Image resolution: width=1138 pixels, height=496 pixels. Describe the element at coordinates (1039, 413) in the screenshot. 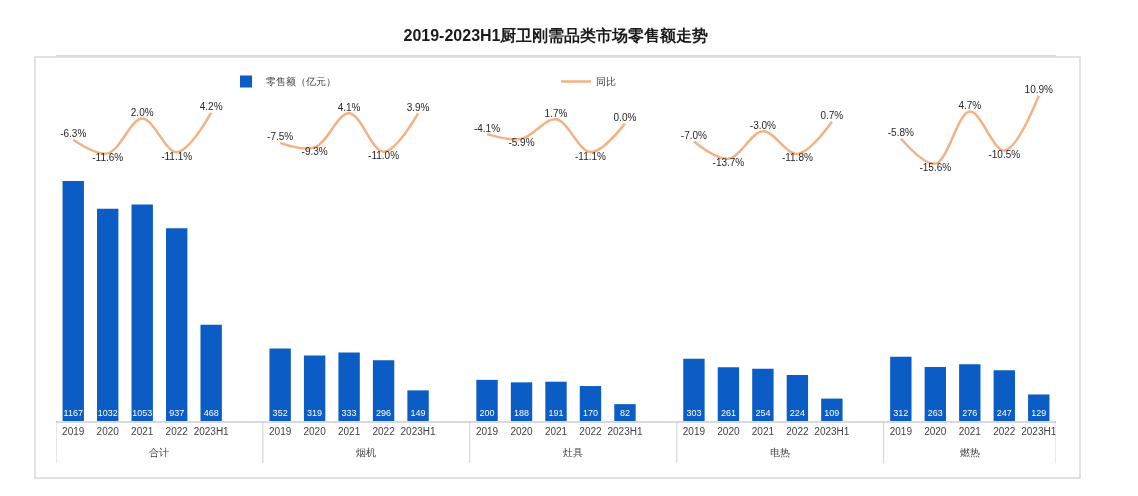

I see `data-label: 129` at that location.